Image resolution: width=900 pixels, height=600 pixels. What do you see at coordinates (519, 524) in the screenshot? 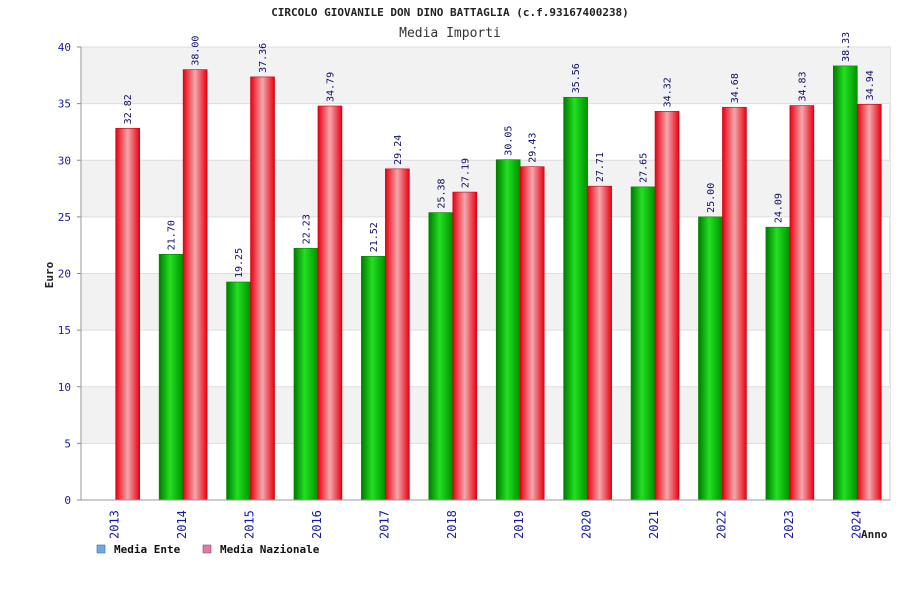
I see `x-tick-label: 2019` at bounding box center [519, 524].